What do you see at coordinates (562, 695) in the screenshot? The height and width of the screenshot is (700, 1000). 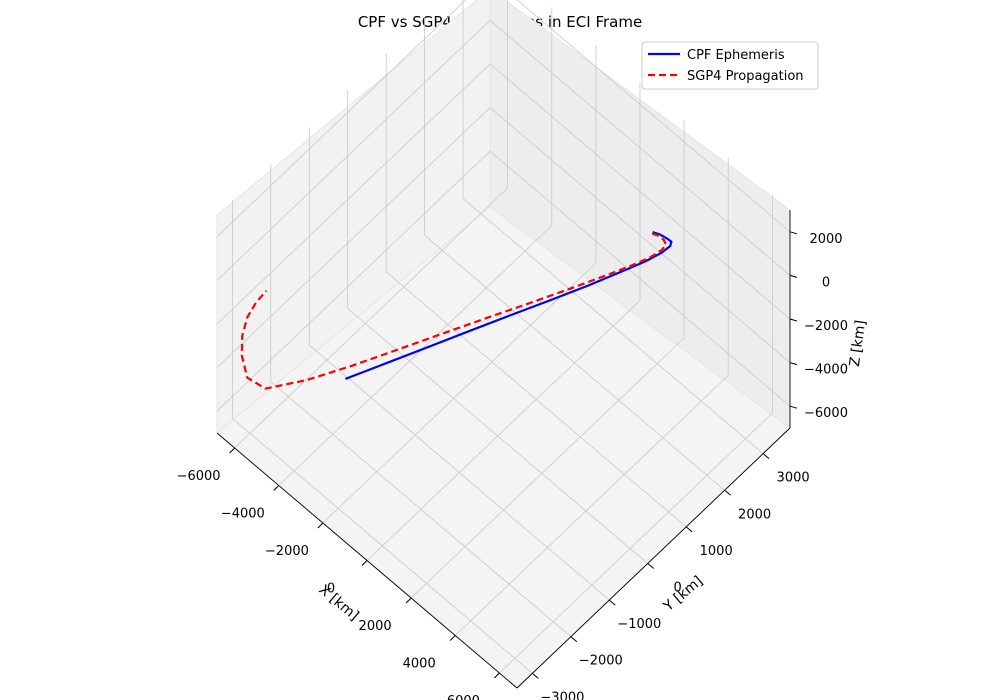 I see `y-tick-label-0: −3000` at bounding box center [562, 695].